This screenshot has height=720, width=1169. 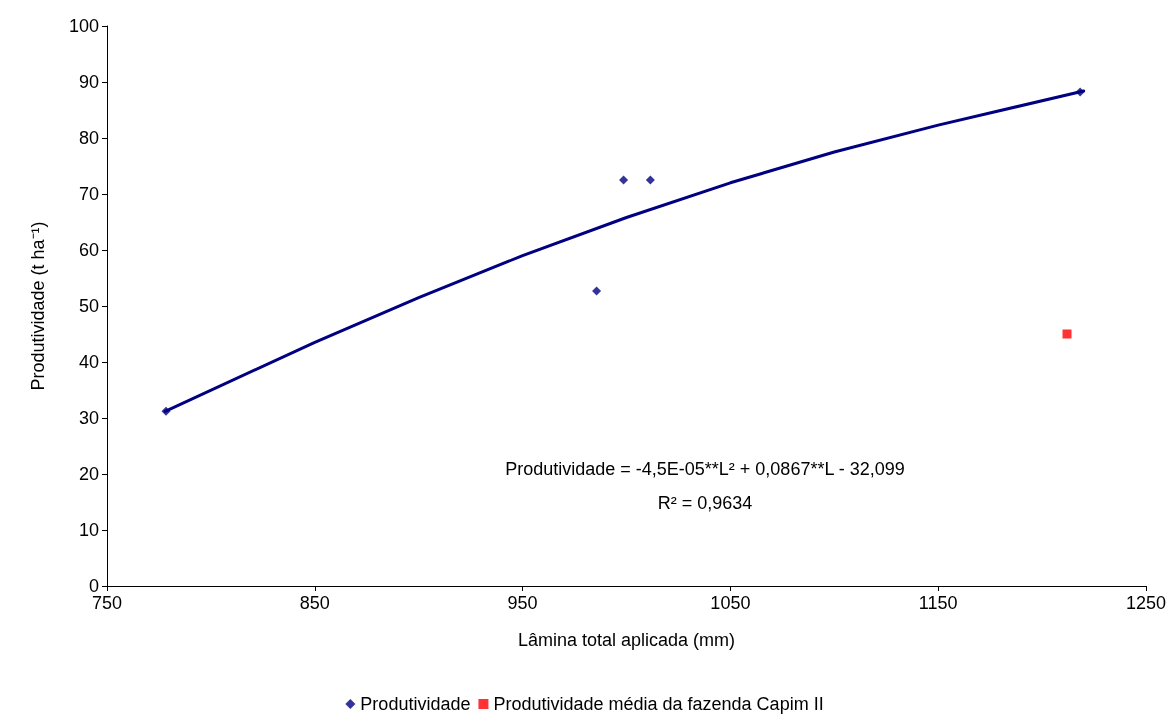 What do you see at coordinates (705, 503) in the screenshot?
I see `annotation: R² = 0,9634` at bounding box center [705, 503].